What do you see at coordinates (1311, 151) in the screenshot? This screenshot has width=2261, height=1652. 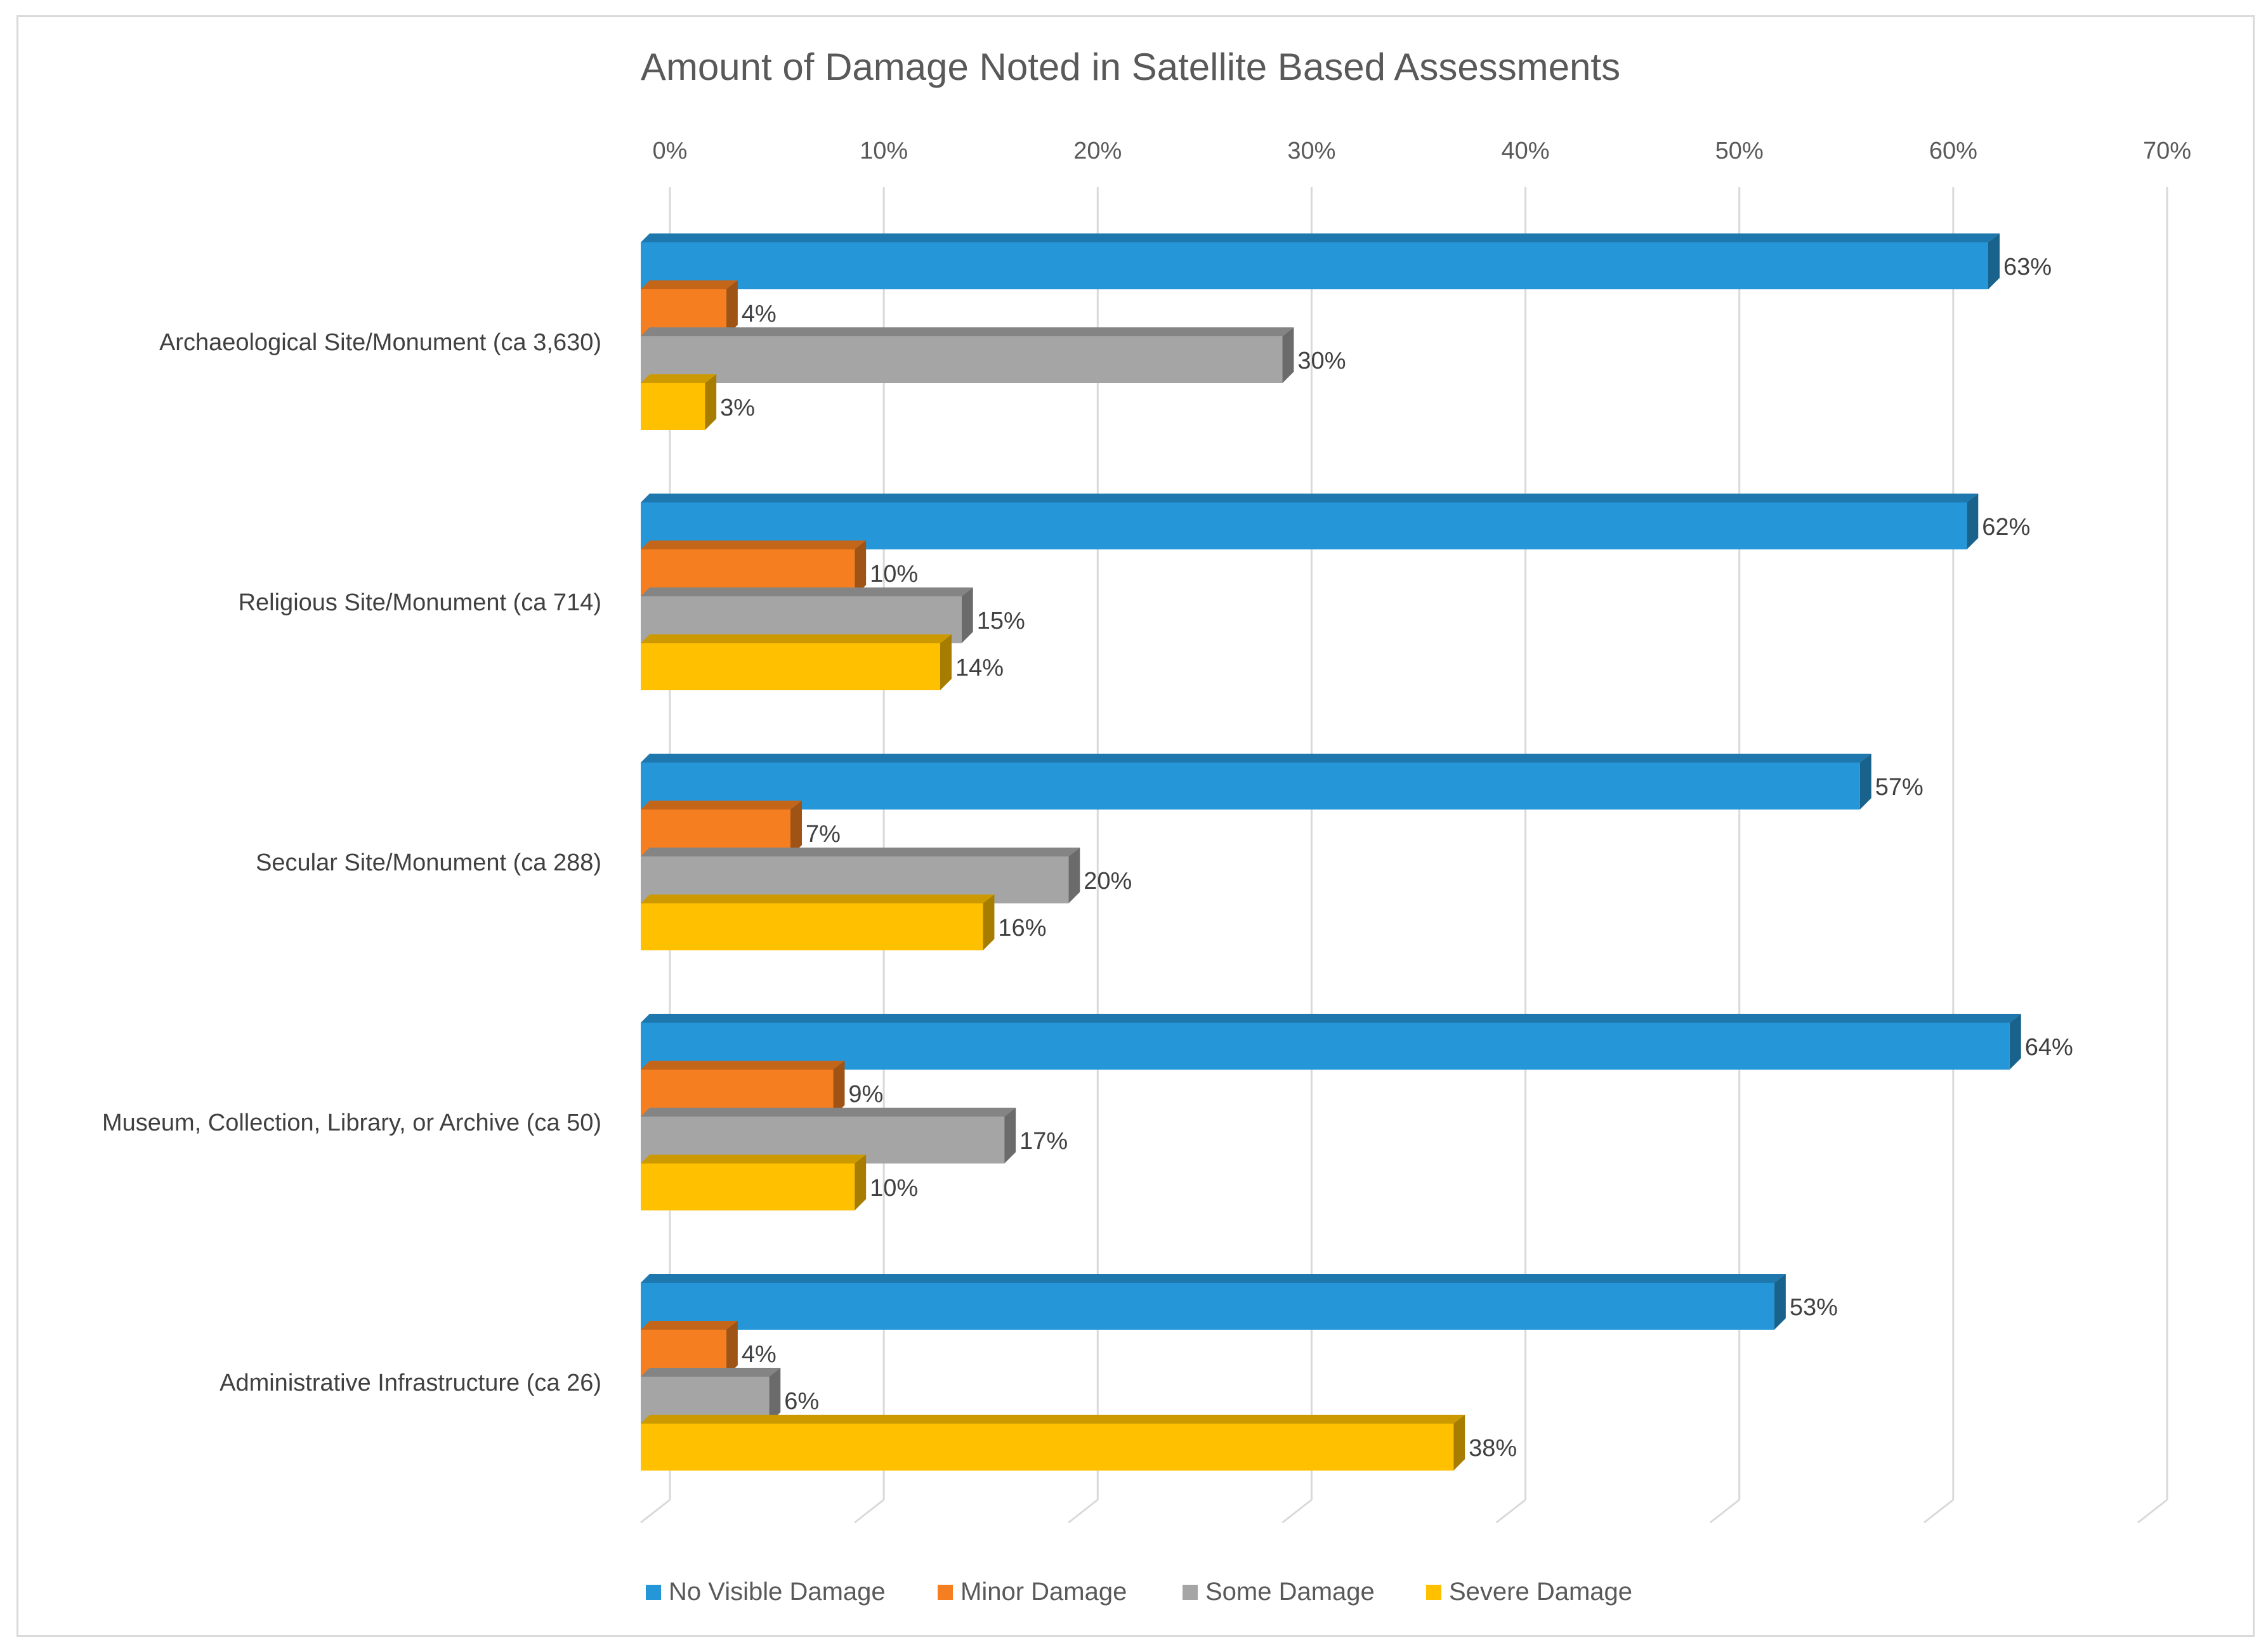 I see `x-tick-label: 30%` at bounding box center [1311, 151].